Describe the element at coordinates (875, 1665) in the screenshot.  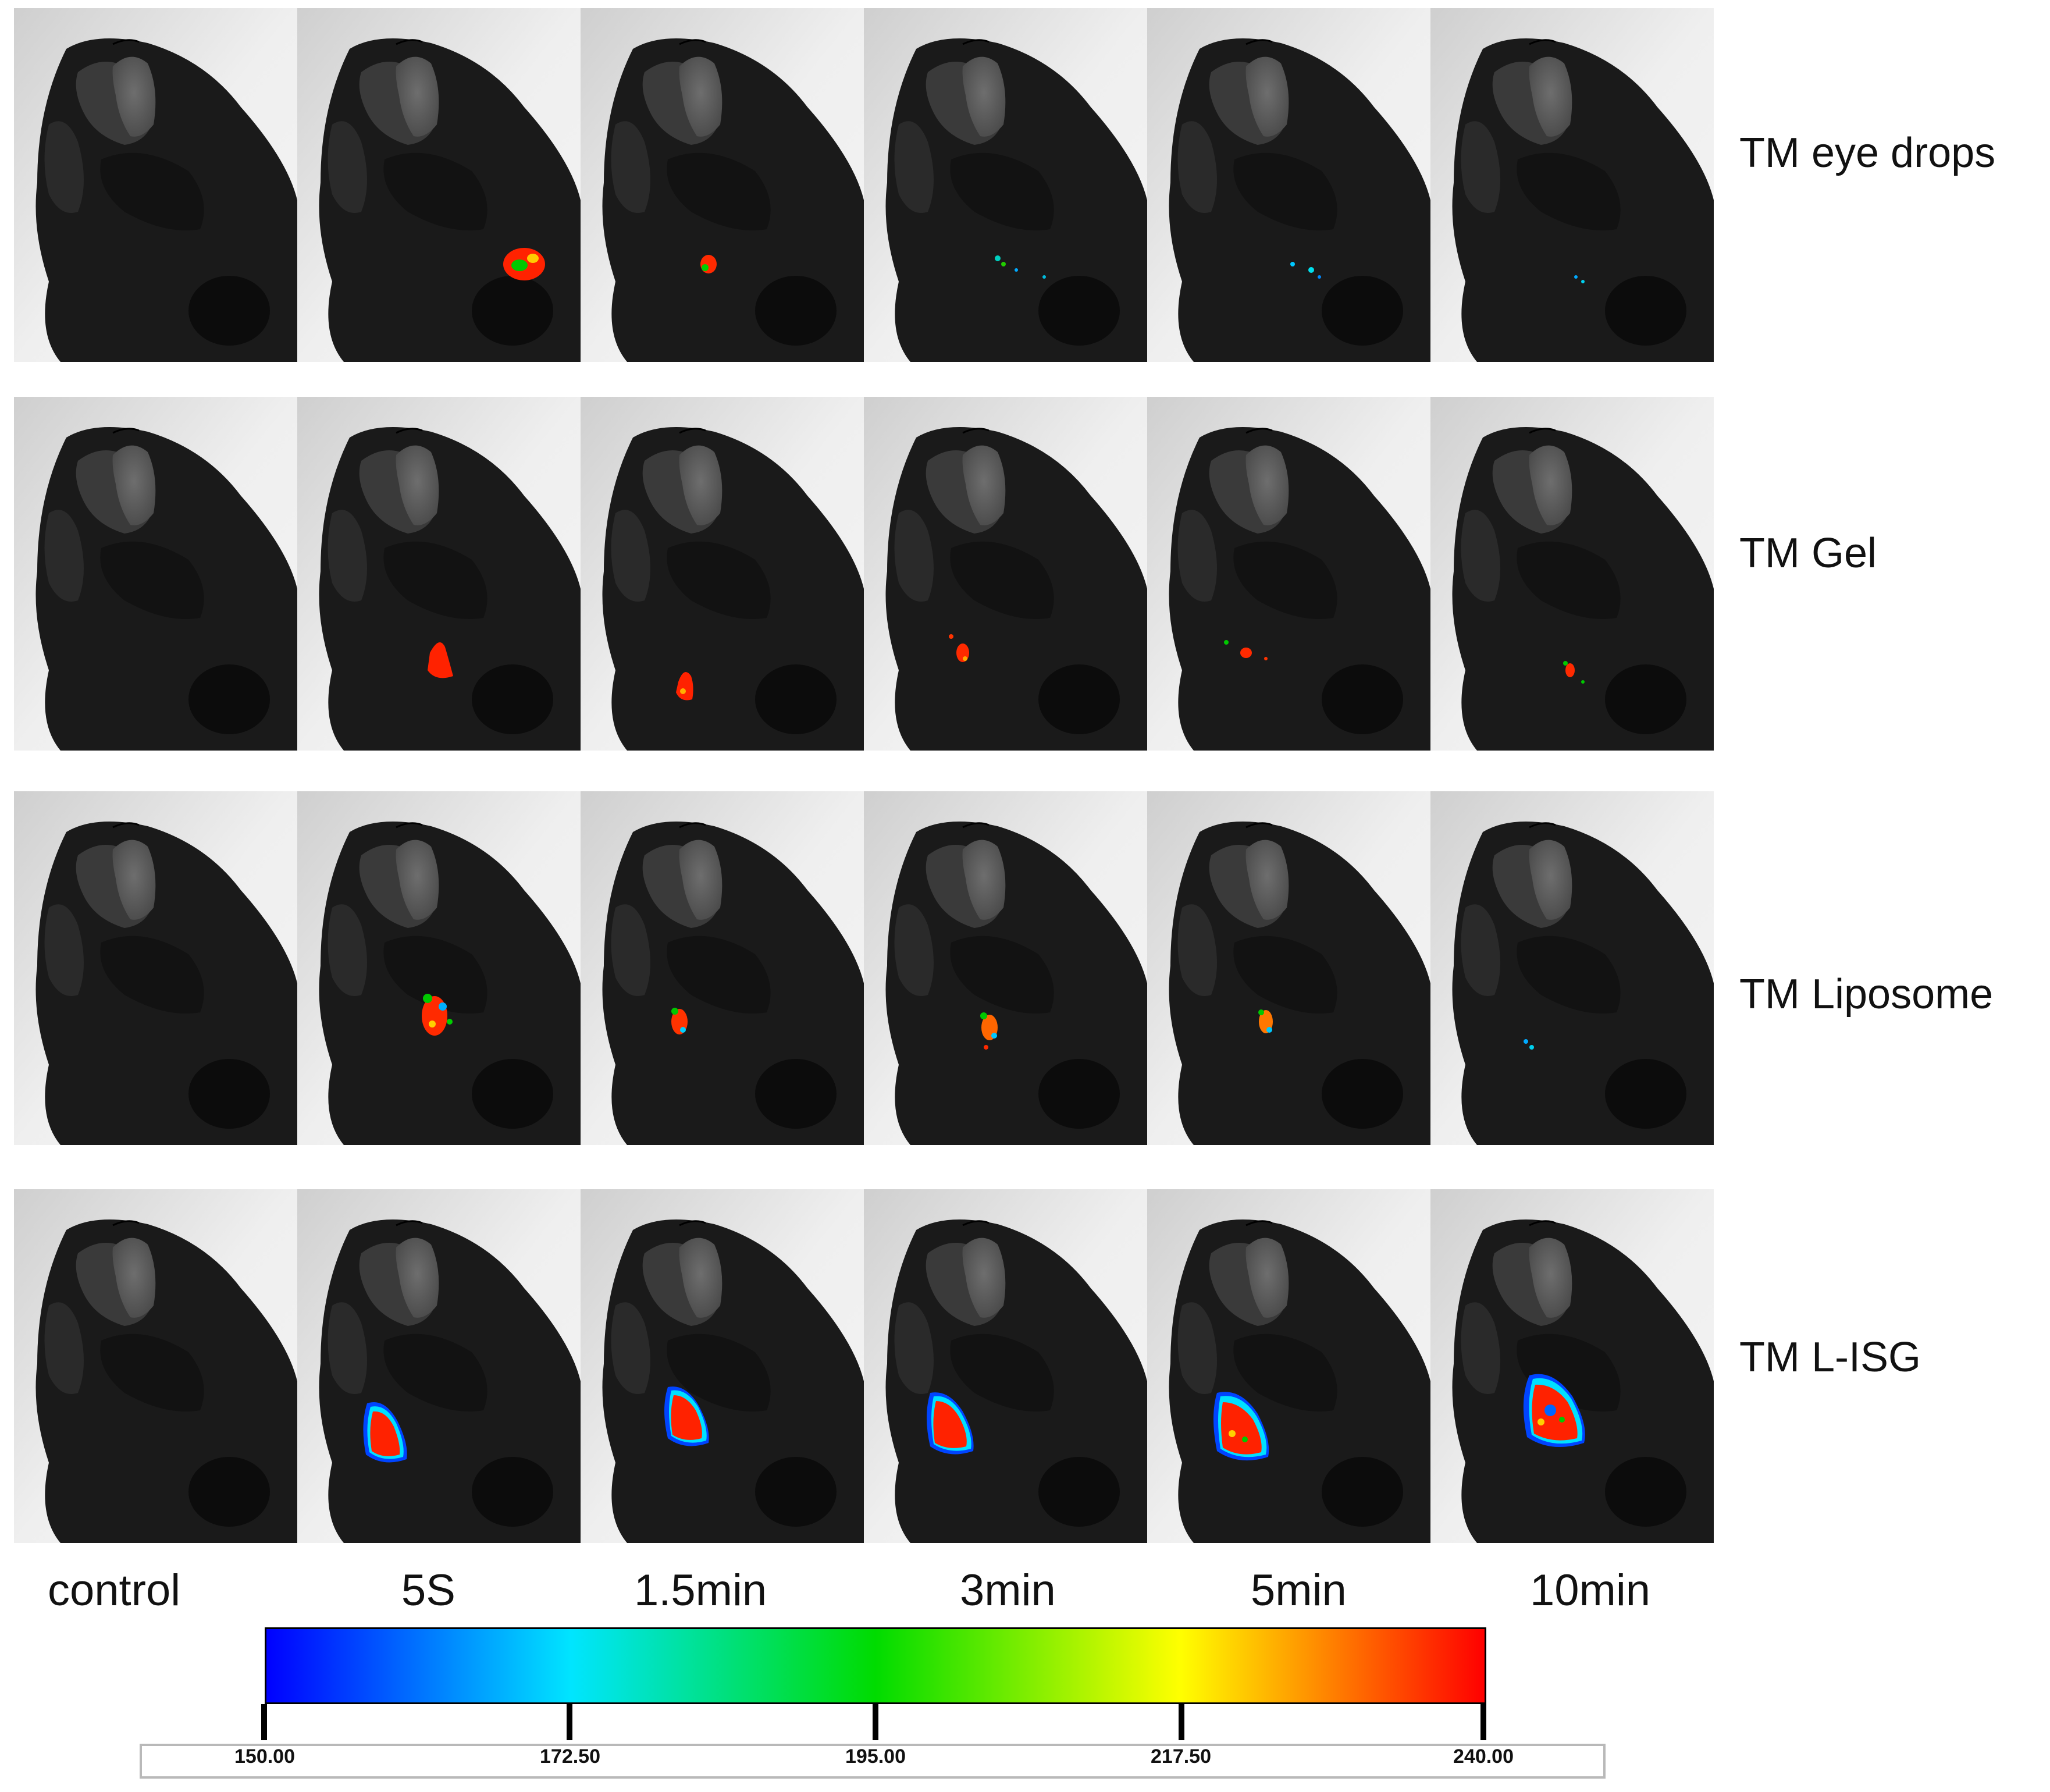
I see `intensity-colorbar` at that location.